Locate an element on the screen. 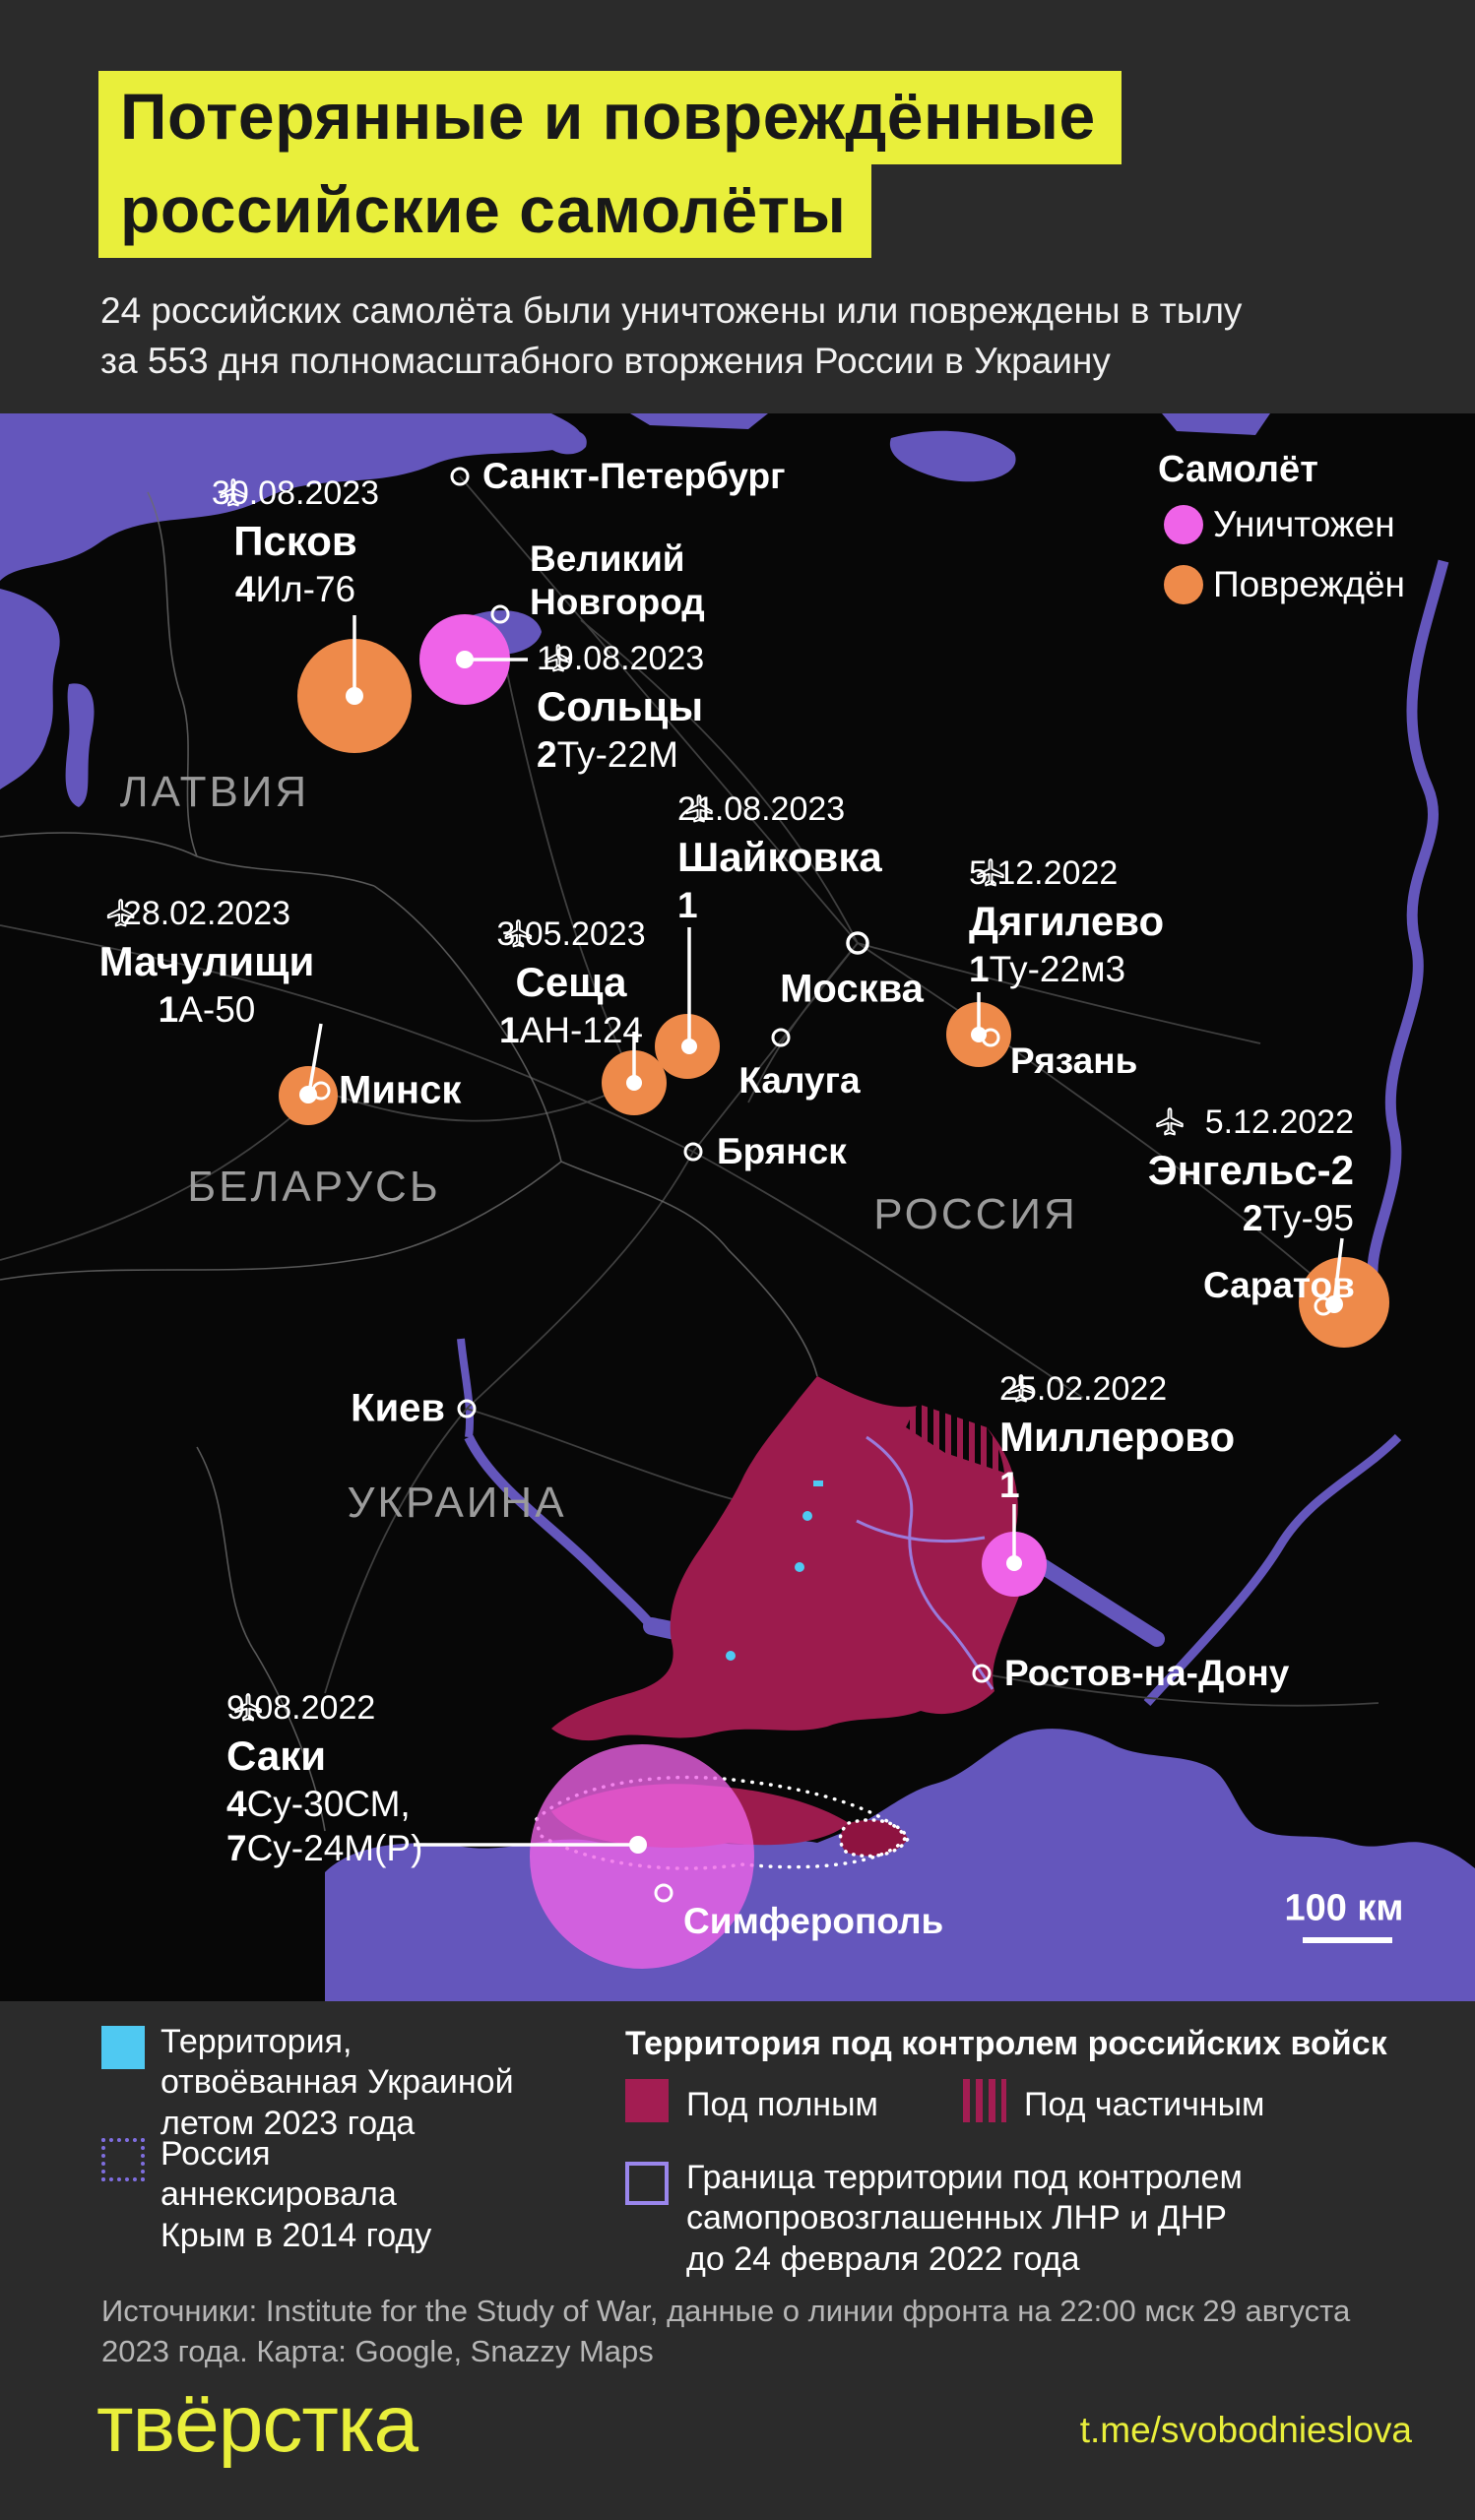 The image size is (1475, 2520). dnipro-upper is located at coordinates (466, 1388).